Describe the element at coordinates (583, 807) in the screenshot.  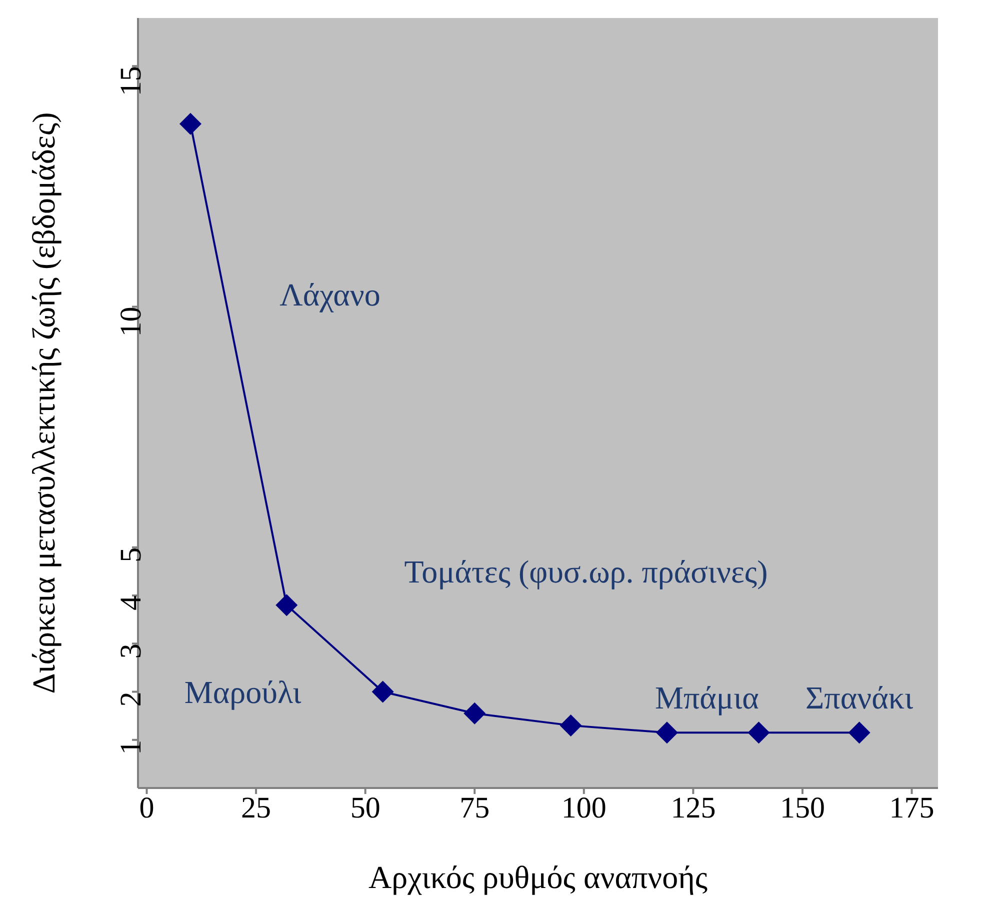
I see `x-tick-label: 100` at that location.